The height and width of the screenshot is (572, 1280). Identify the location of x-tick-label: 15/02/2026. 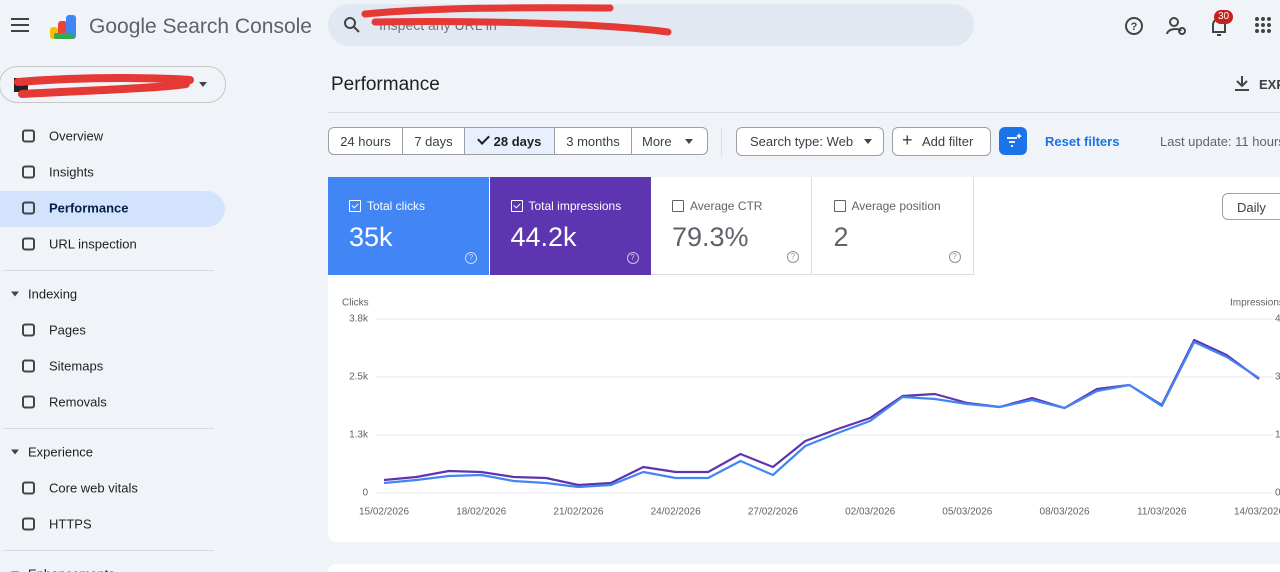
(384, 512).